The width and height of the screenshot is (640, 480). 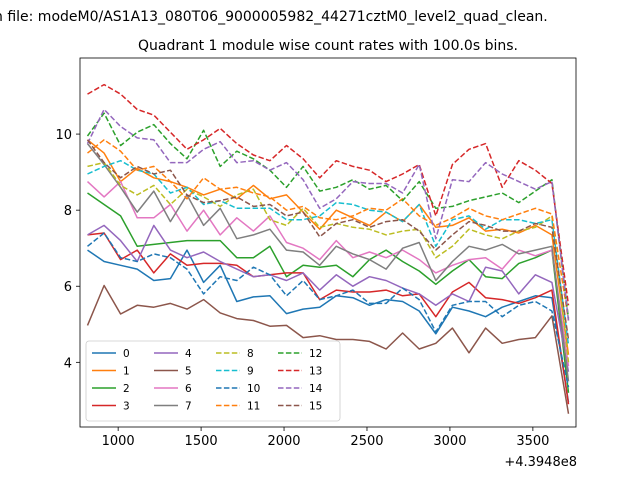 I want to click on legend-label-7: 7, so click(x=188, y=407).